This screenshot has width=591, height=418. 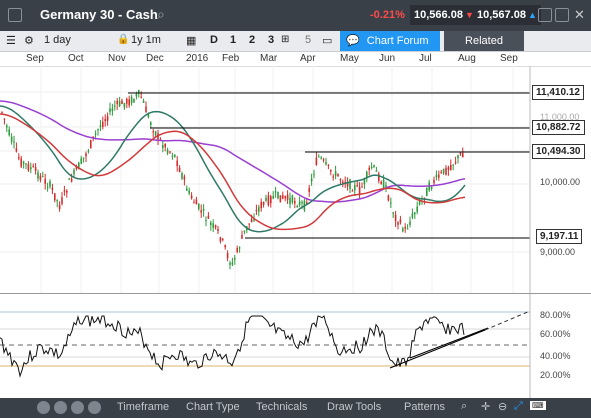 I want to click on calendar-icon: ▦, so click(x=191, y=41).